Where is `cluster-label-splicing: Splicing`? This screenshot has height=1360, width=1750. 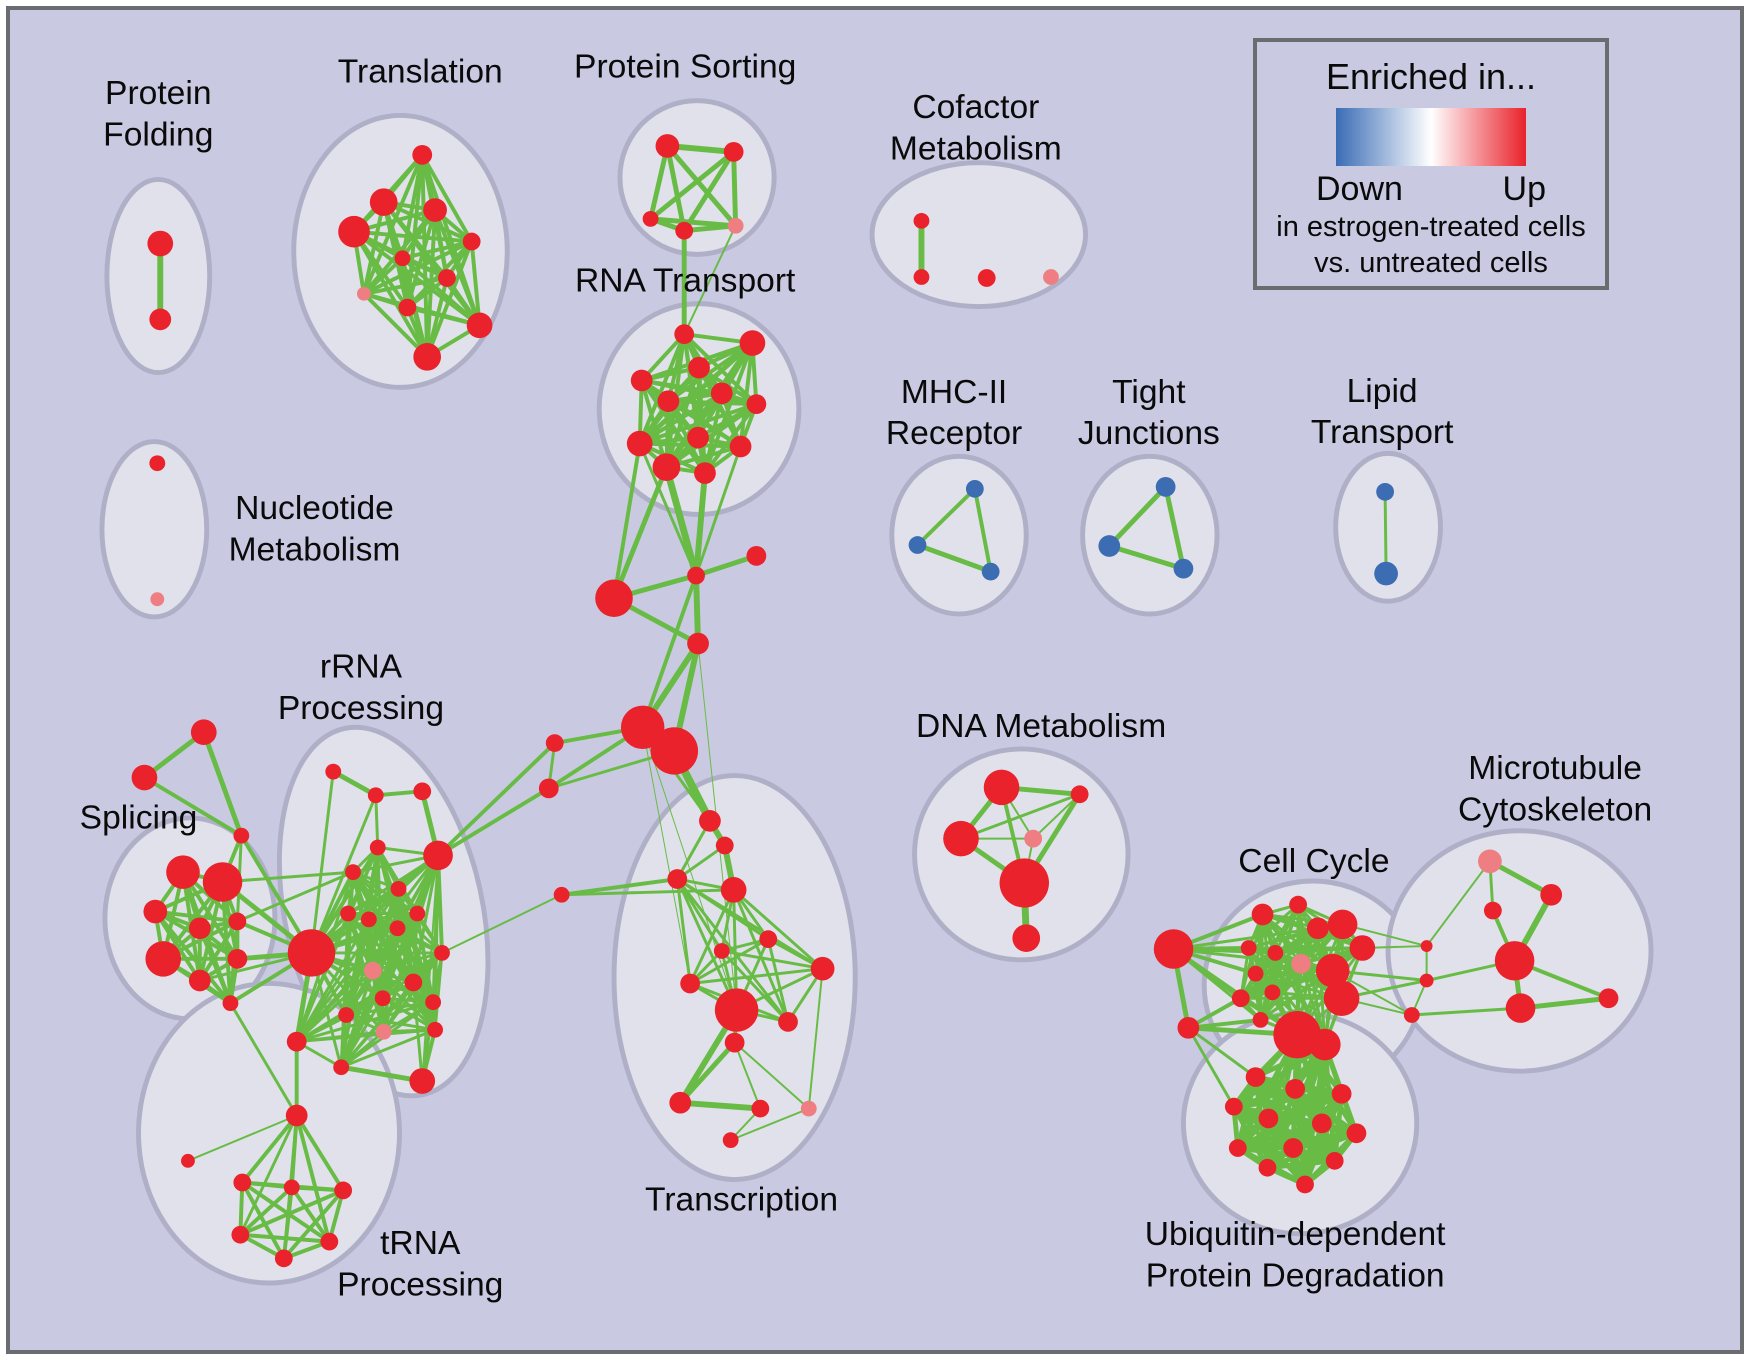
cluster-label-splicing: Splicing is located at coordinates (139, 817).